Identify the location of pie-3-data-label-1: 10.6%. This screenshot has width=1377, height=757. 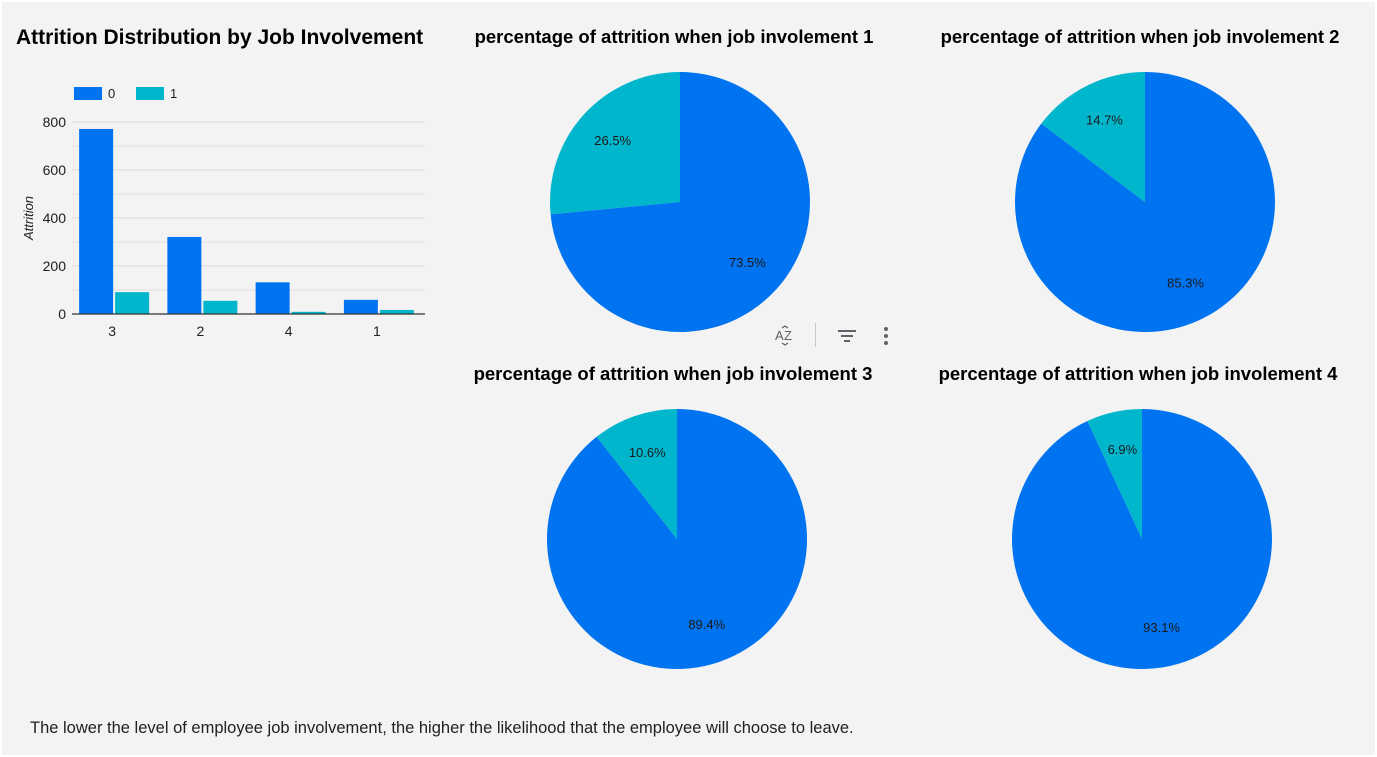
(647, 452).